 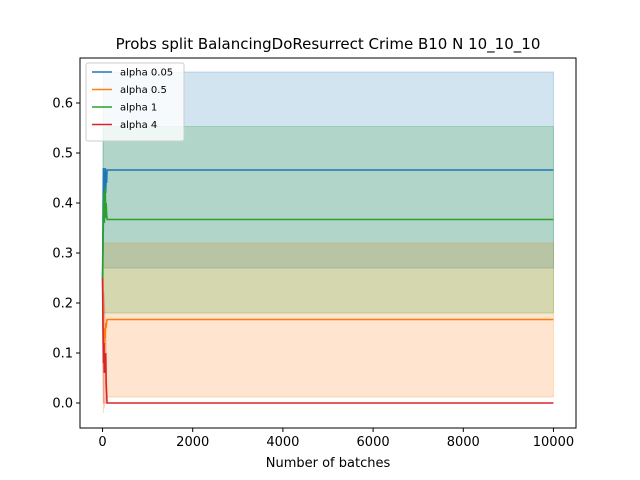 I want to click on legend-label-1: alpha 0.5, so click(x=143, y=90).